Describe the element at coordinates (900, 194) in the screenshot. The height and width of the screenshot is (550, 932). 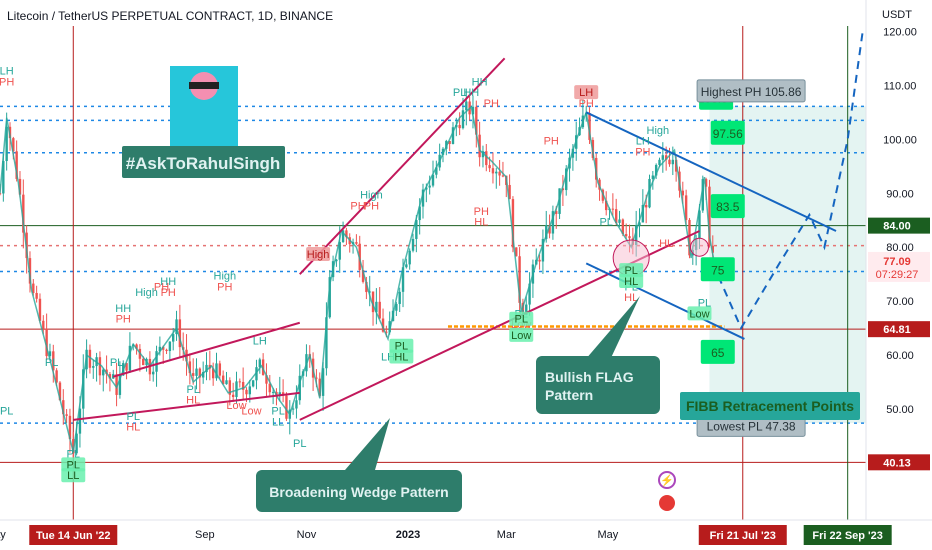
I see `y-tick-label: 90.00` at that location.